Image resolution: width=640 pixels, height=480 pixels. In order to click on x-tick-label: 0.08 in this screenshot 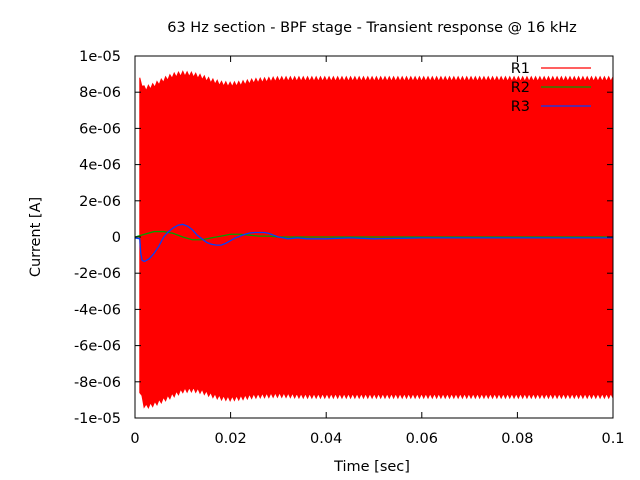, I will do `click(517, 439)`.